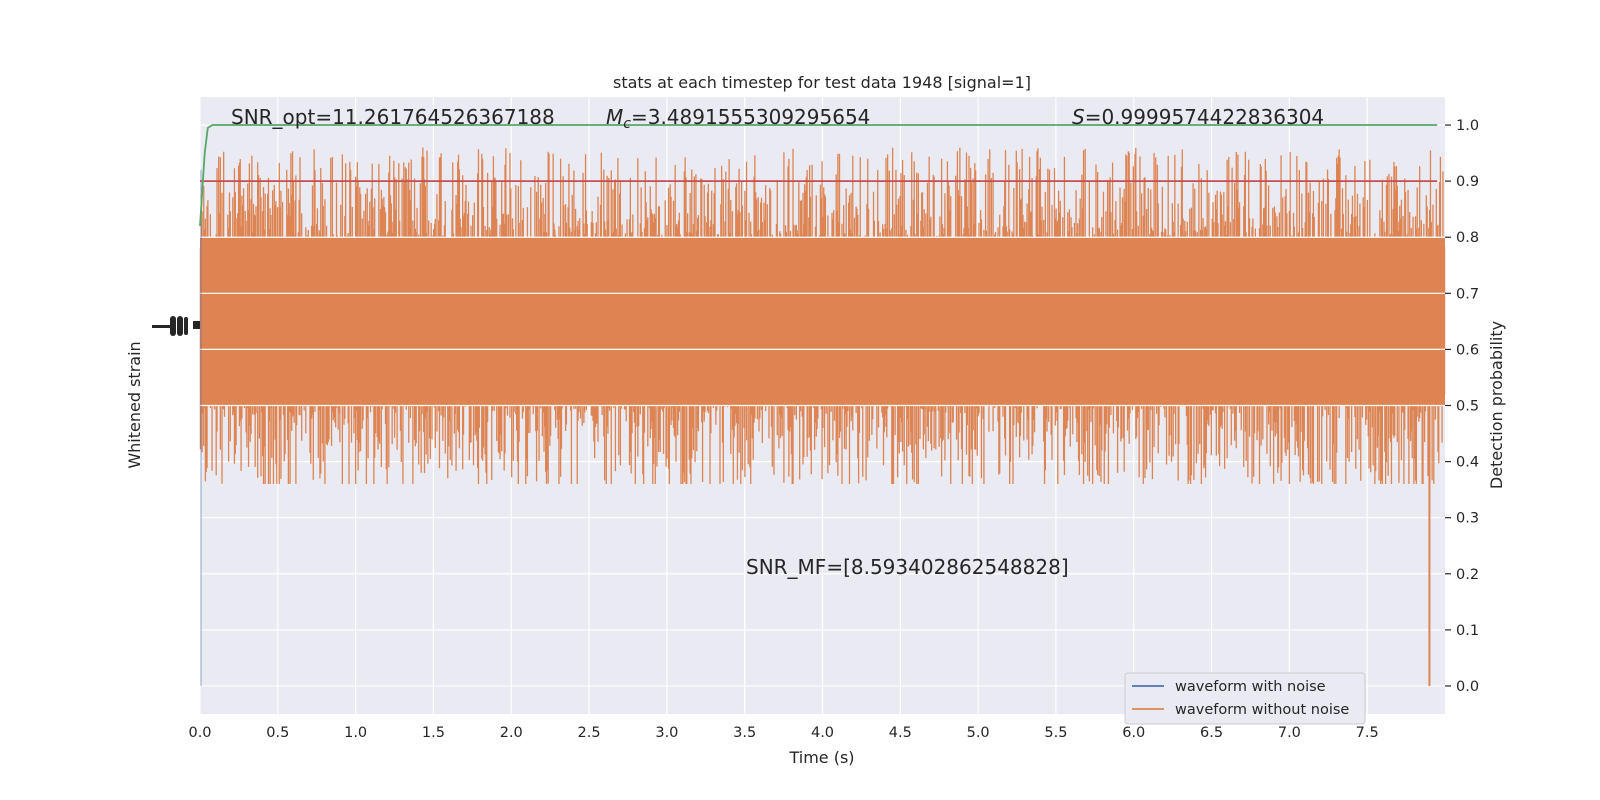 This screenshot has width=1600, height=800. I want to click on y-tick-label: 1.0, so click(1467, 126).